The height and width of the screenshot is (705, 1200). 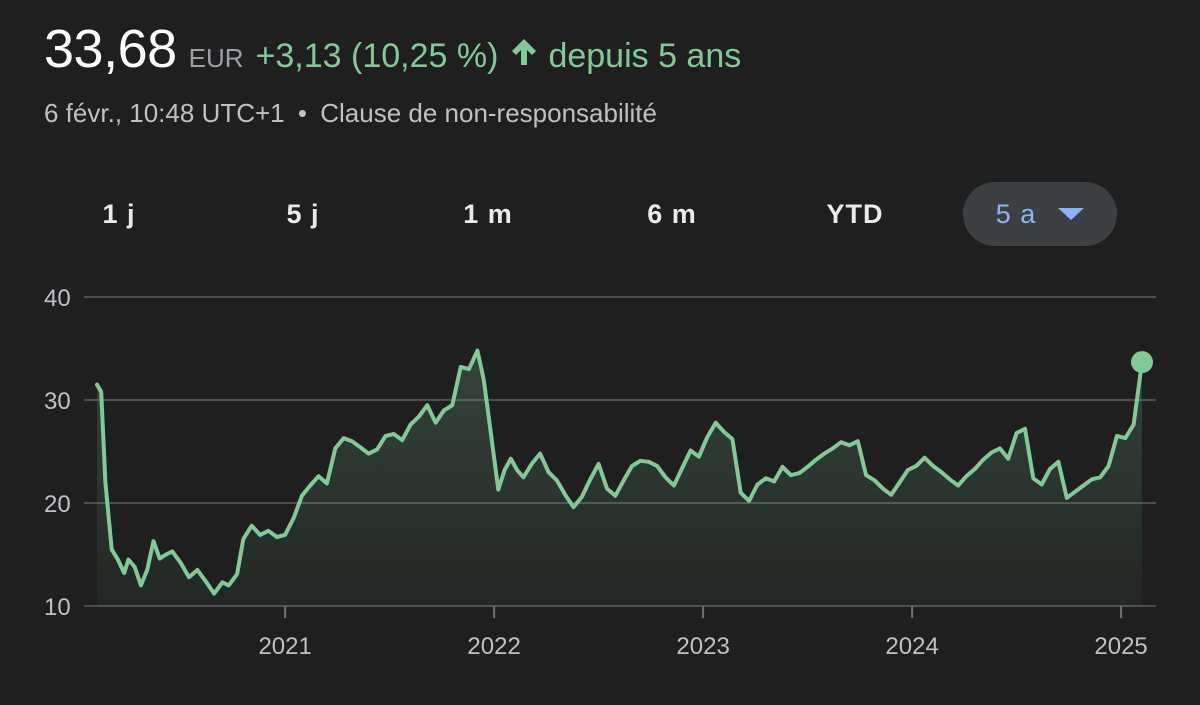 I want to click on range-tab-5j: 5 j, so click(x=303, y=214).